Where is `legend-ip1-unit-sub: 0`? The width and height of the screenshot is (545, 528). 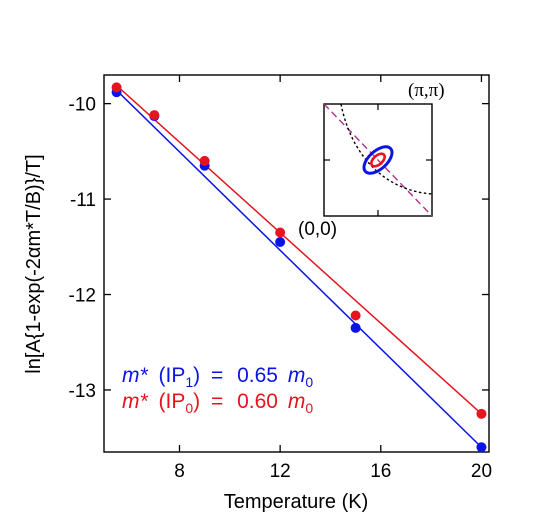
legend-ip1-unit-sub: 0 is located at coordinates (309, 382).